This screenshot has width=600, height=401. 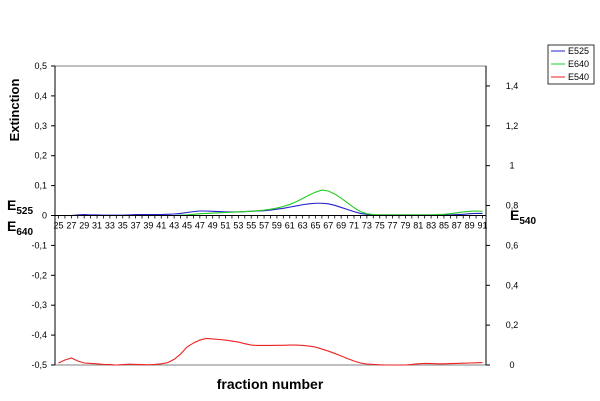 I want to click on x-tick-label: 55, so click(x=251, y=226).